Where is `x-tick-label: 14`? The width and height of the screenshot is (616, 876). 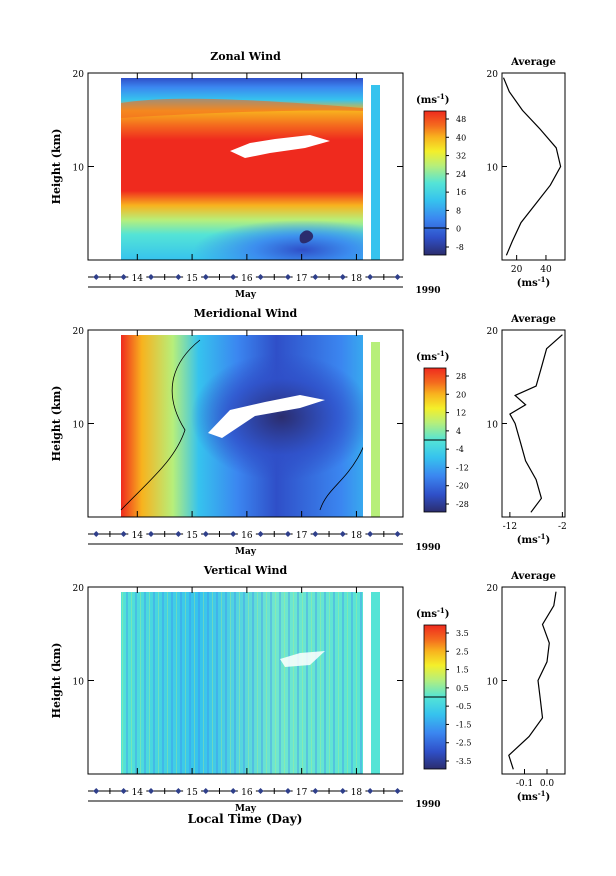 x-tick-label: 14 is located at coordinates (138, 793).